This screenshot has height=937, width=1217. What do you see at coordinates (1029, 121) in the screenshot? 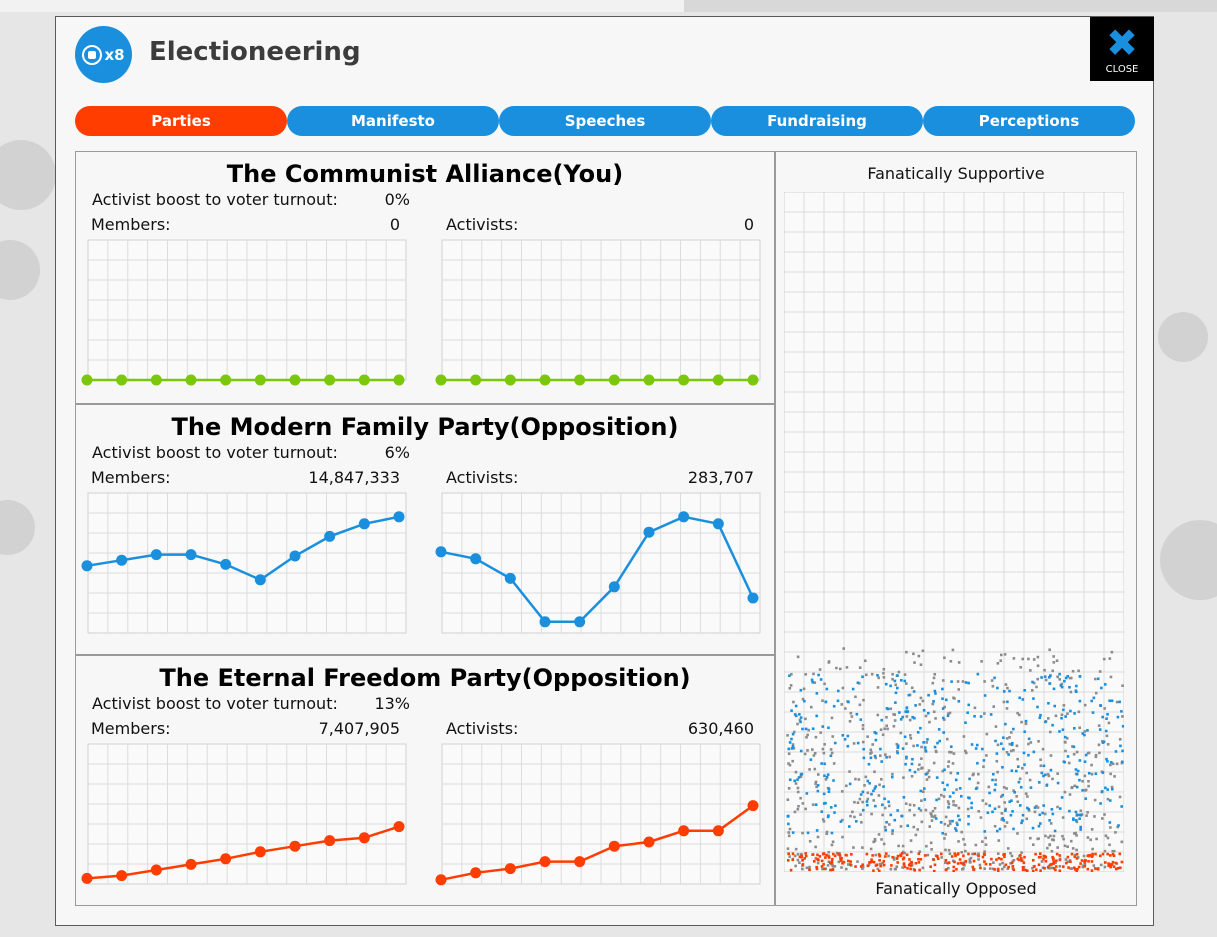
I see `tab-perceptions: Perceptions` at bounding box center [1029, 121].